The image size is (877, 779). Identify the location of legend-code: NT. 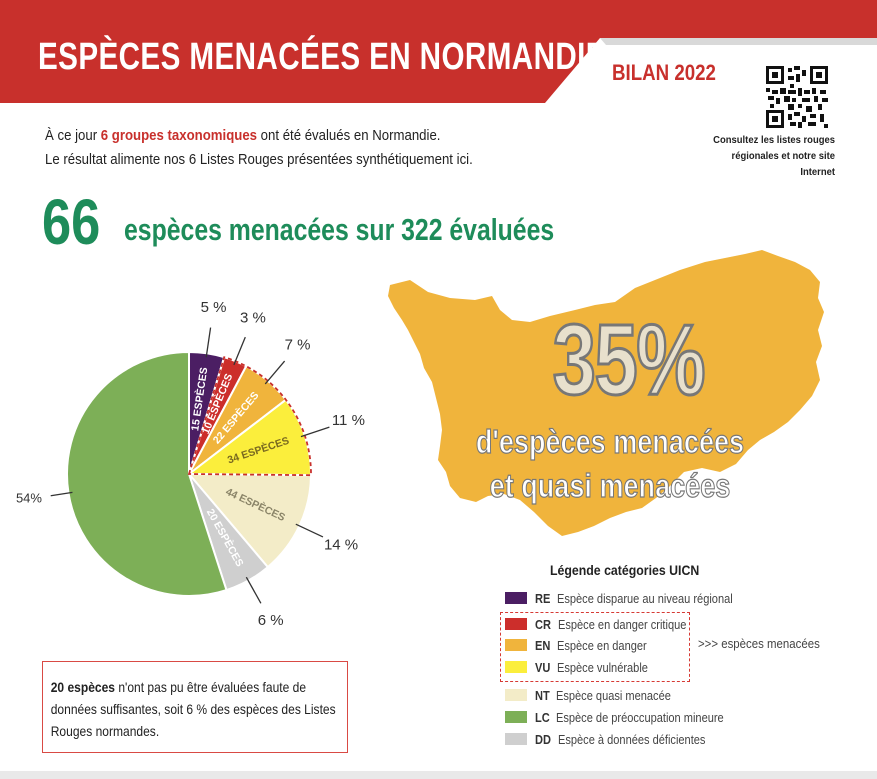
(542, 695).